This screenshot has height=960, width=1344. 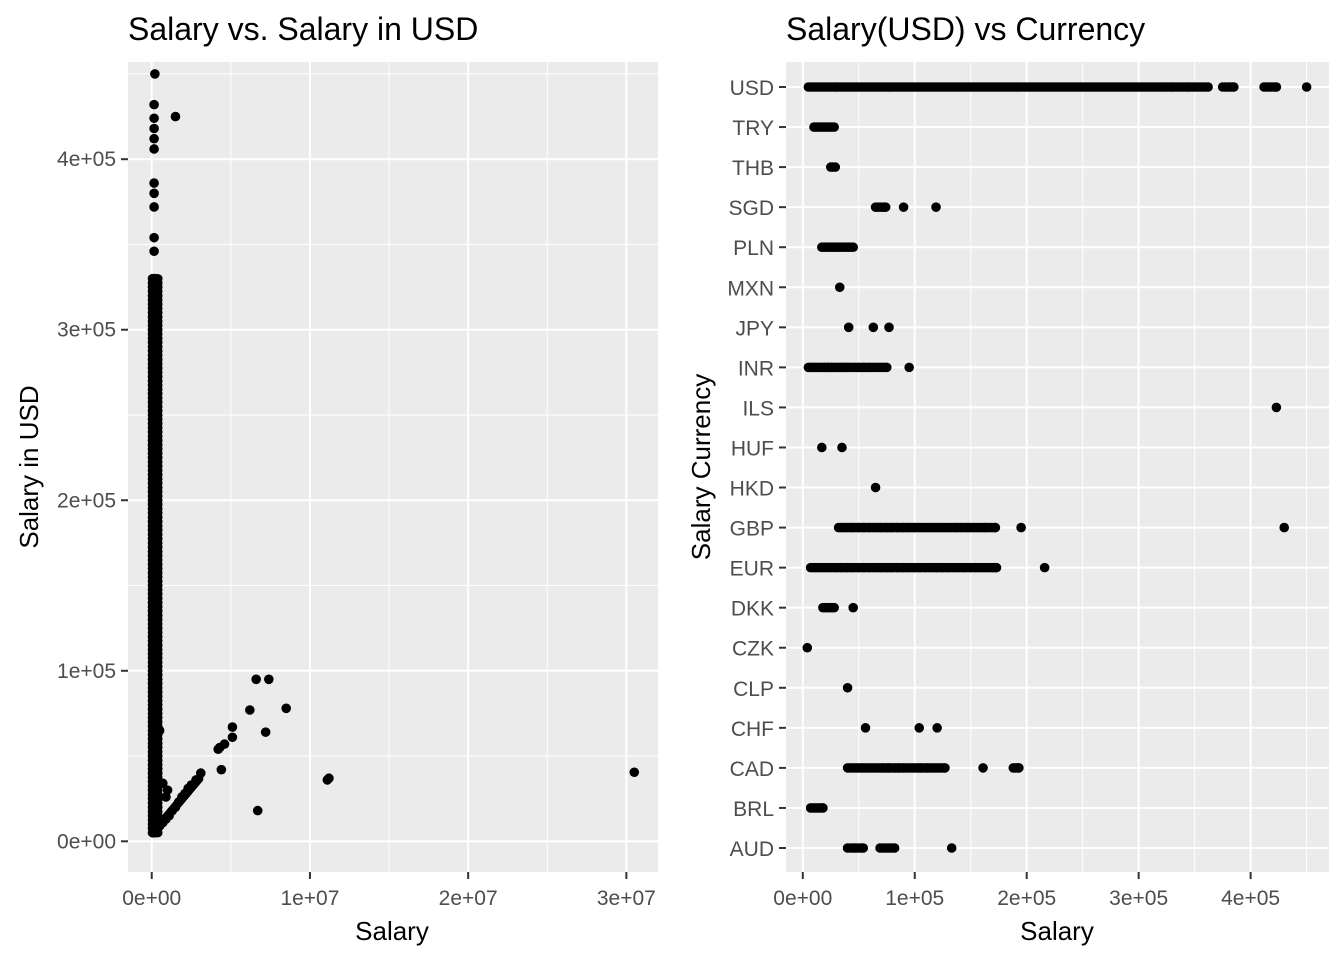 I want to click on data-point-pln, so click(x=851, y=247).